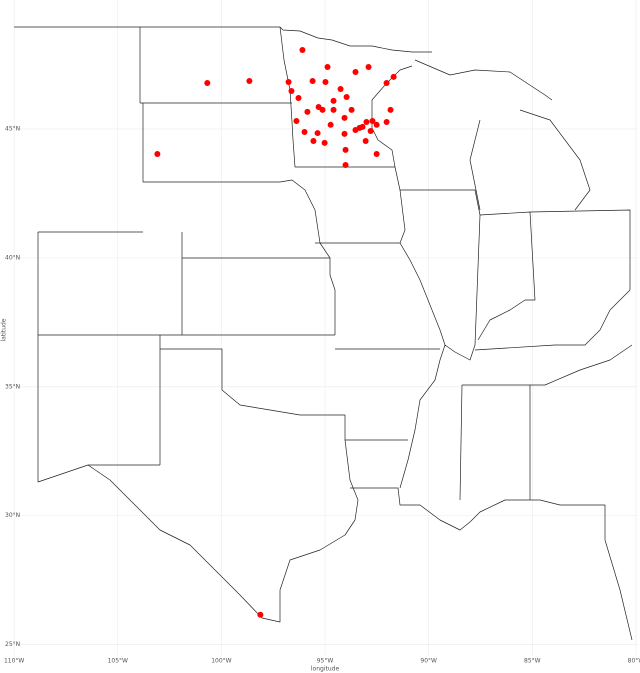  Describe the element at coordinates (325, 661) in the screenshot. I see `x-tick-label: 95°W` at that location.